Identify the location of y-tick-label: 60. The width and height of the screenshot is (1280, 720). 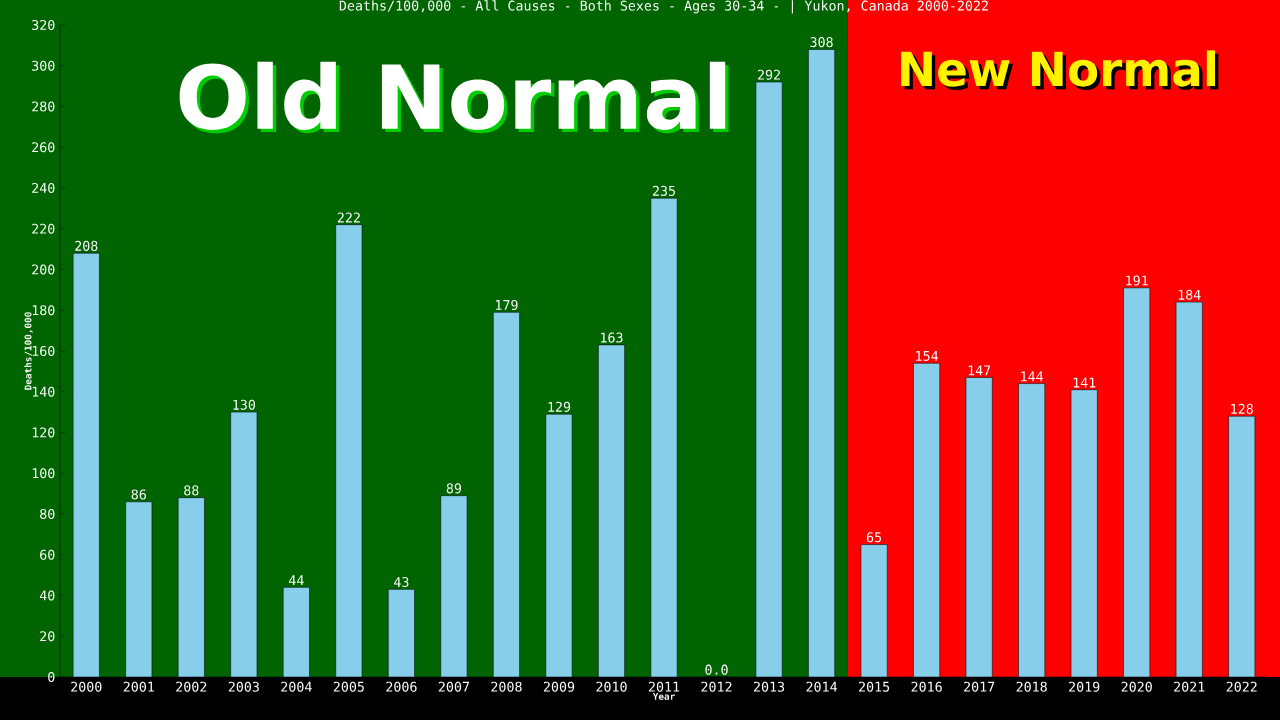
(47, 554).